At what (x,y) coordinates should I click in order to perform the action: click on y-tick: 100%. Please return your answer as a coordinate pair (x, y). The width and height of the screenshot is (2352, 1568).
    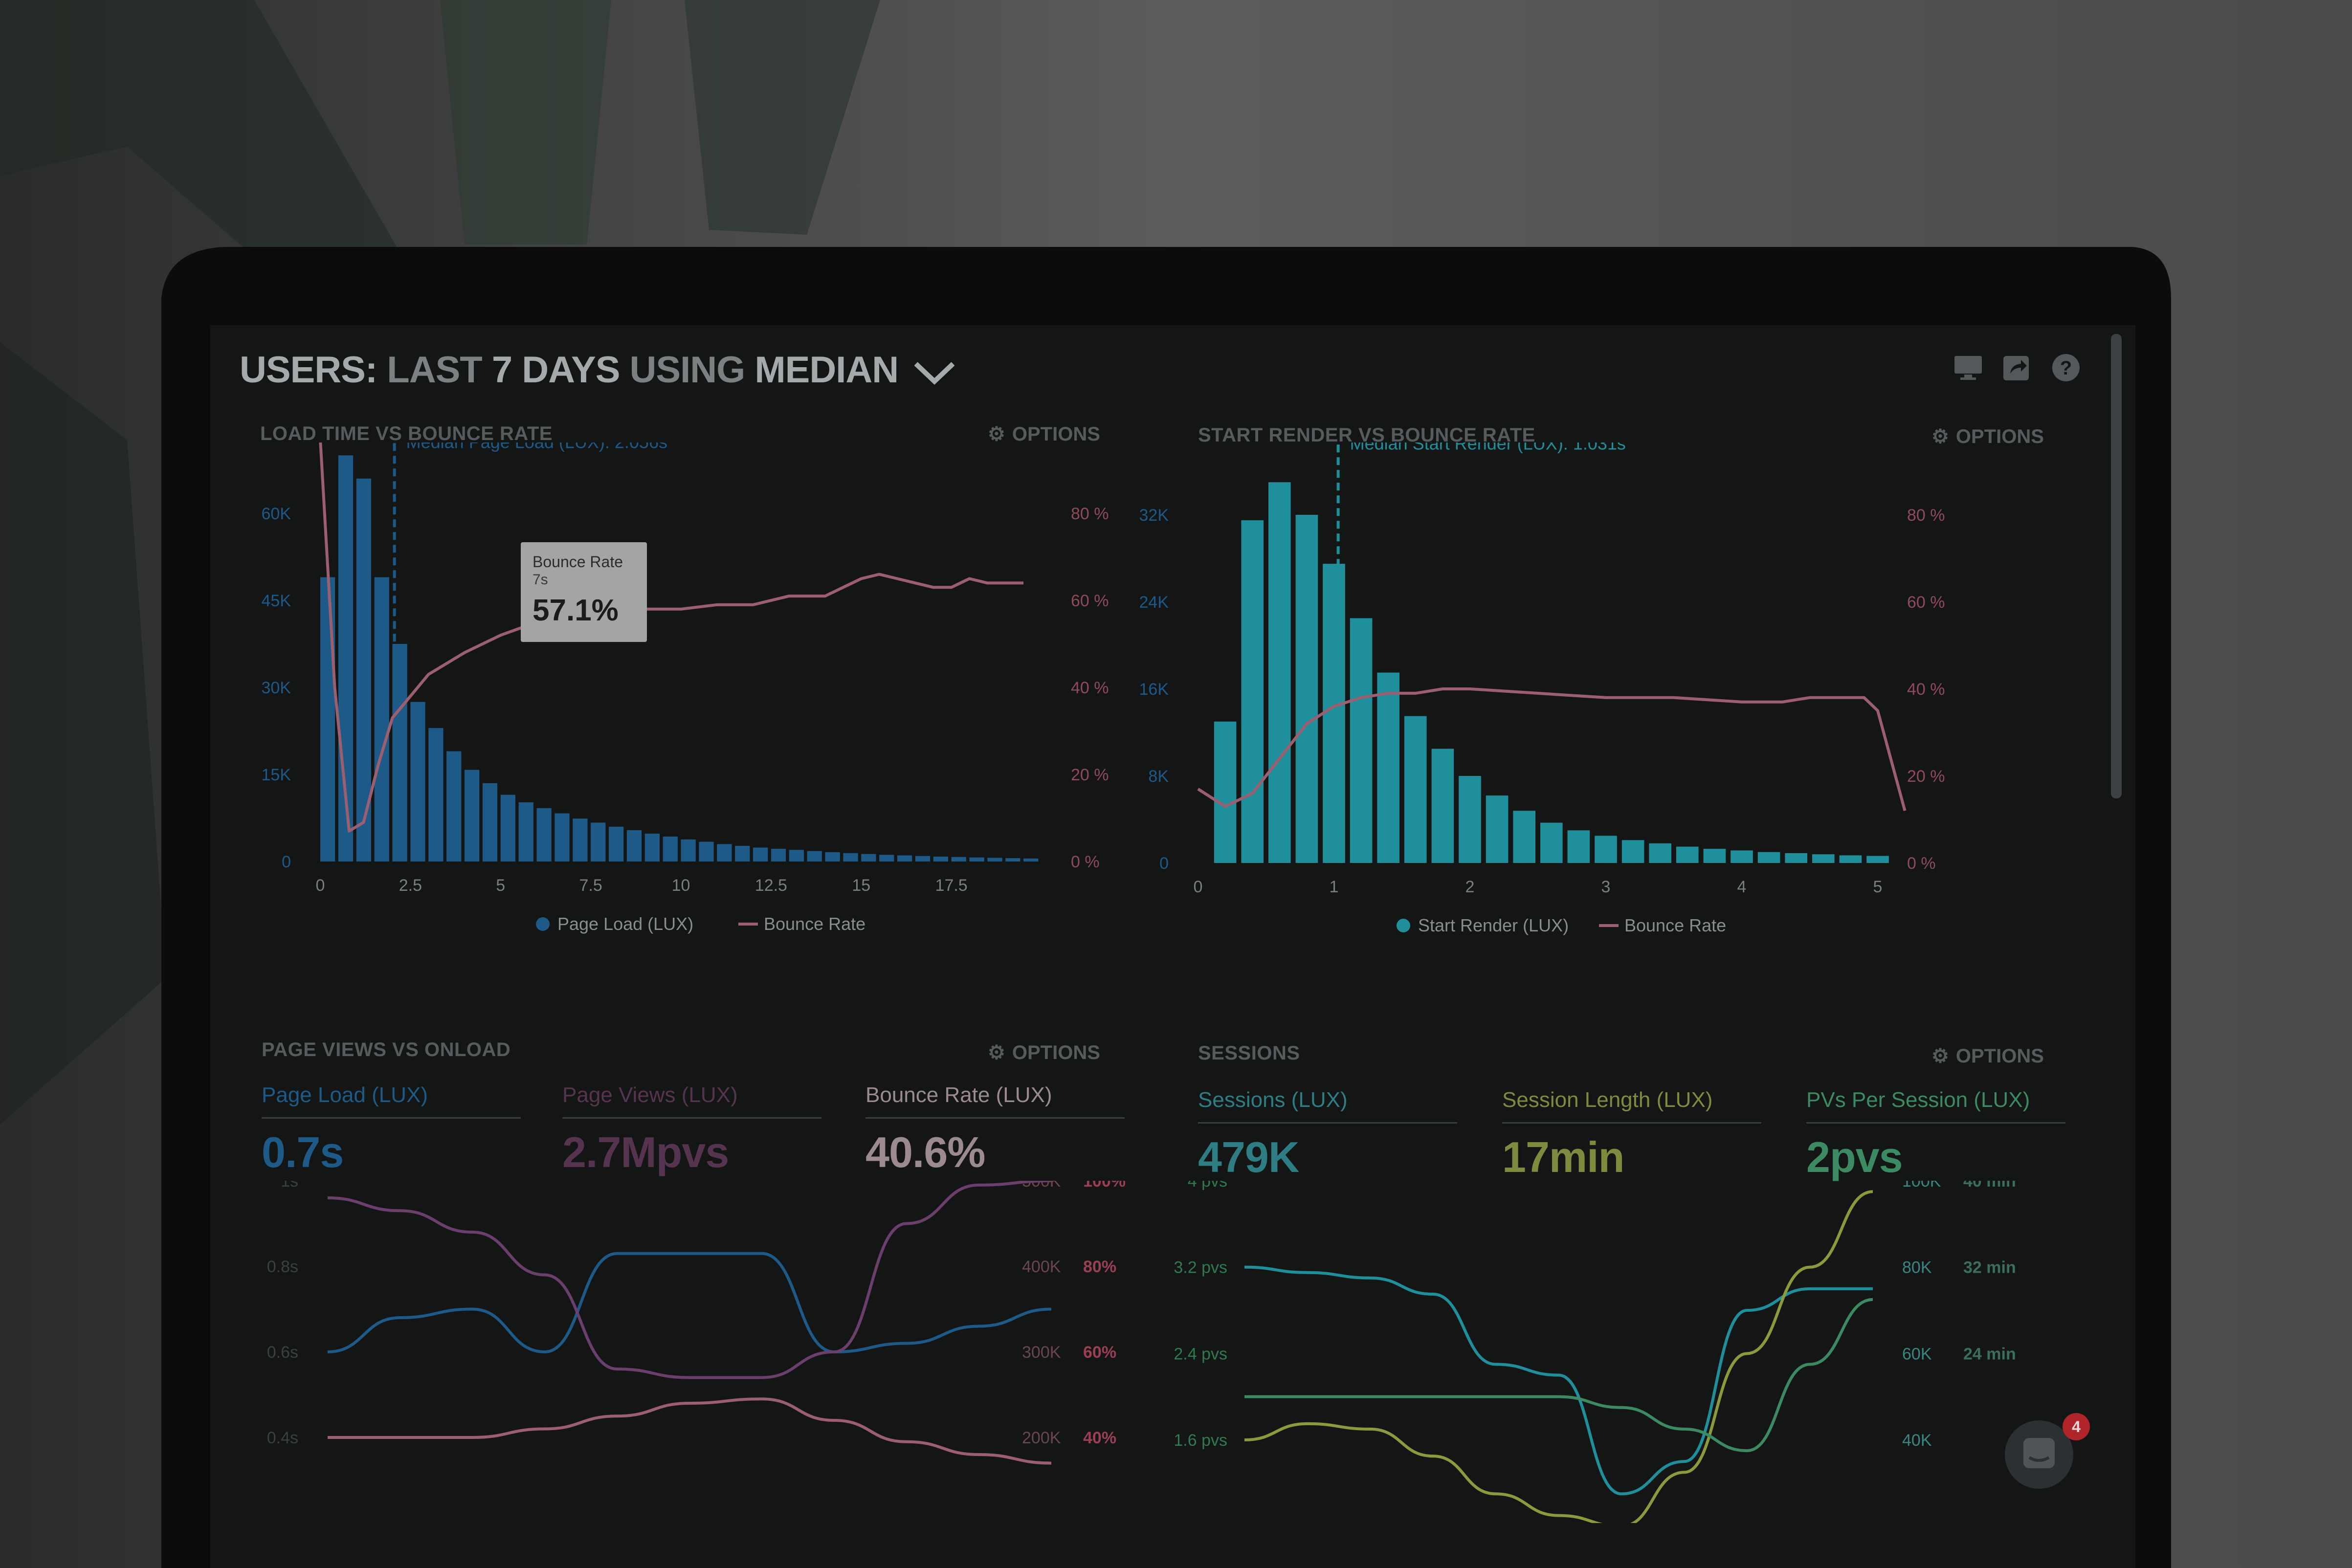
    Looking at the image, I should click on (1104, 1186).